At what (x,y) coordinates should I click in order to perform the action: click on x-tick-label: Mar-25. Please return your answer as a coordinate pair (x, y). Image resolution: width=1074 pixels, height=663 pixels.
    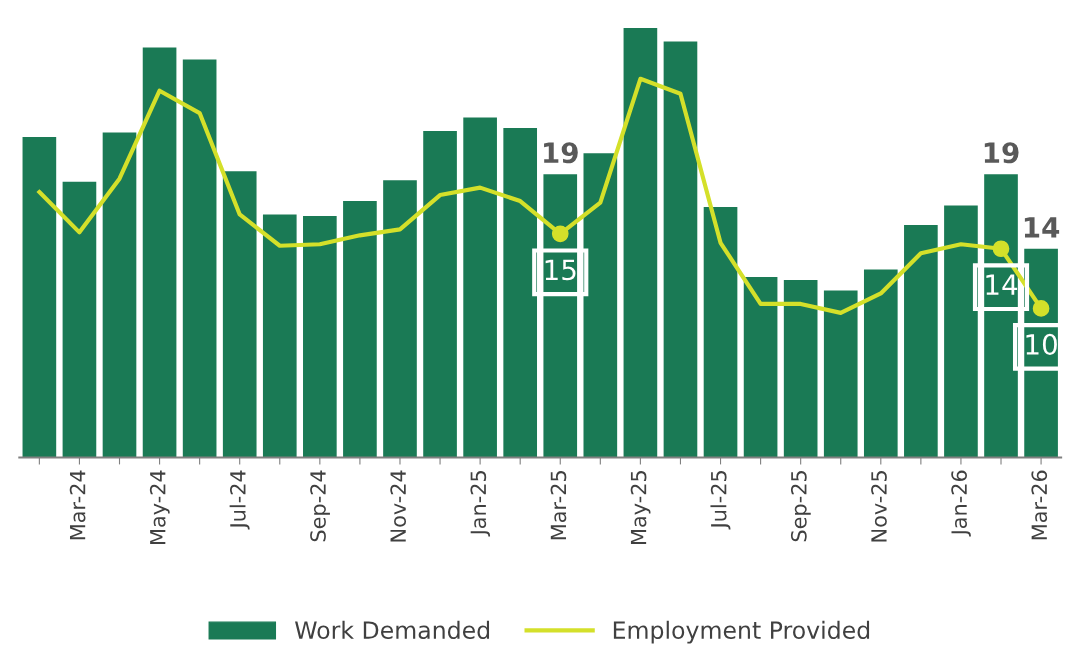
    Looking at the image, I should click on (558, 505).